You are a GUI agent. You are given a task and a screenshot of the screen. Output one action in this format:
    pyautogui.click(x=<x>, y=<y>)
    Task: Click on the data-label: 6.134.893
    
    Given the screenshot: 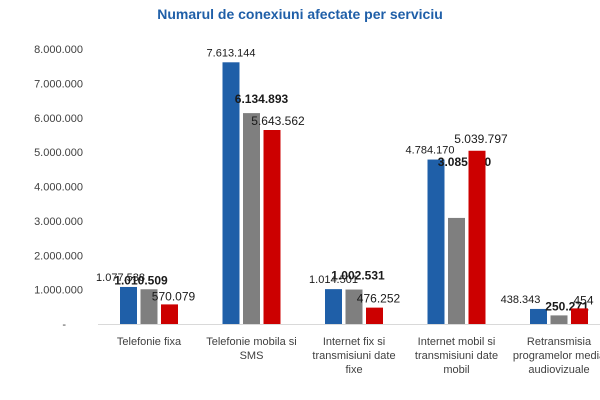 What is the action you would take?
    pyautogui.click(x=262, y=99)
    